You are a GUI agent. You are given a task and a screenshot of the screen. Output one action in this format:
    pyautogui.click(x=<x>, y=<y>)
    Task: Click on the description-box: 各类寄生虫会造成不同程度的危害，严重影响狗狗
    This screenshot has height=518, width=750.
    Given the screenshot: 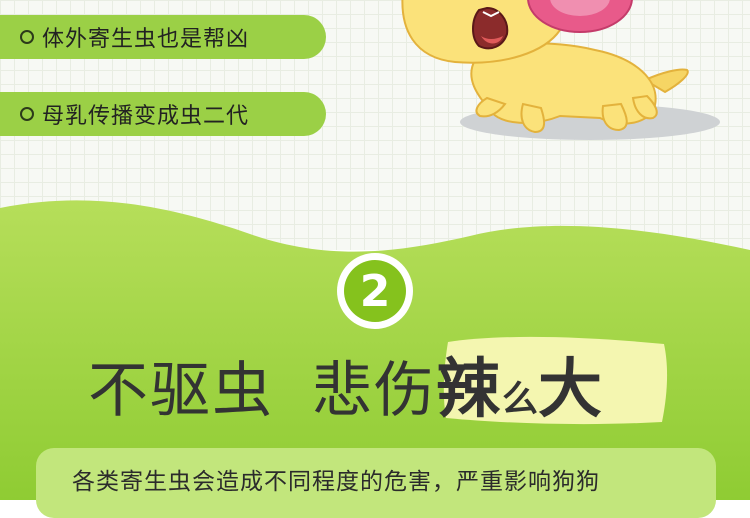 What is the action you would take?
    pyautogui.click(x=376, y=483)
    